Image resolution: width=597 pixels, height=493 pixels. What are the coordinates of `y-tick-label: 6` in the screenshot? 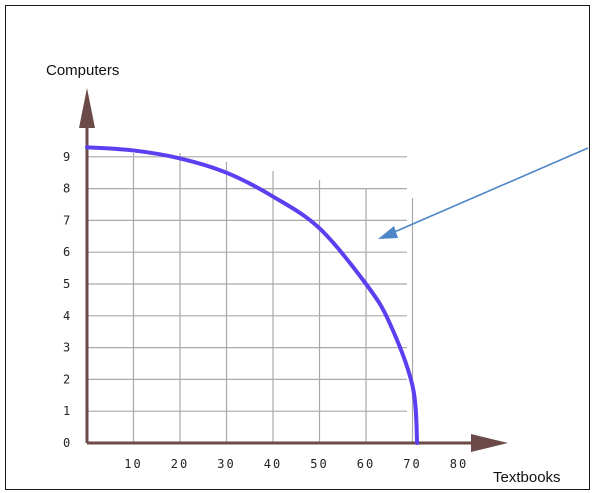 It's located at (66, 252).